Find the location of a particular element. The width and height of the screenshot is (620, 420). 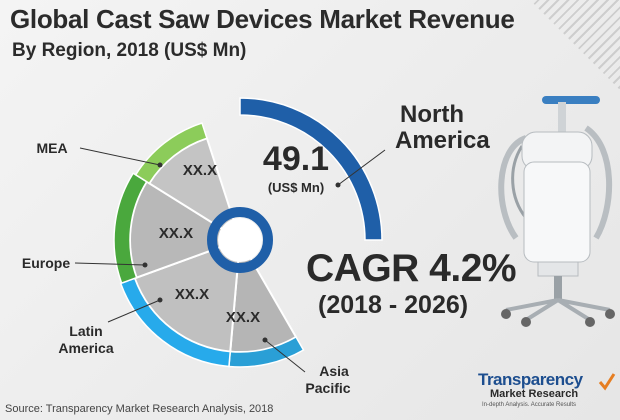

slice-value-mea: XX.X is located at coordinates (200, 170).